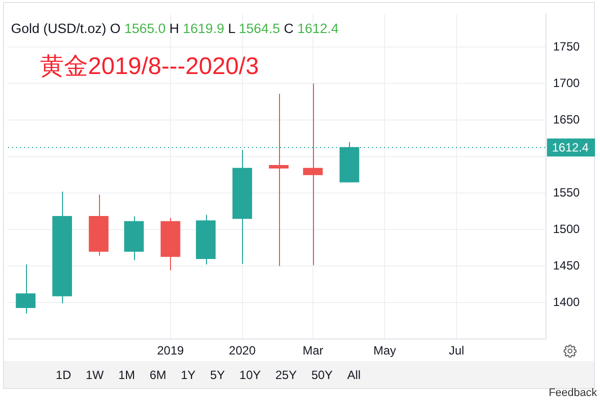  I want to click on time-range-label: 1M, so click(126, 375).